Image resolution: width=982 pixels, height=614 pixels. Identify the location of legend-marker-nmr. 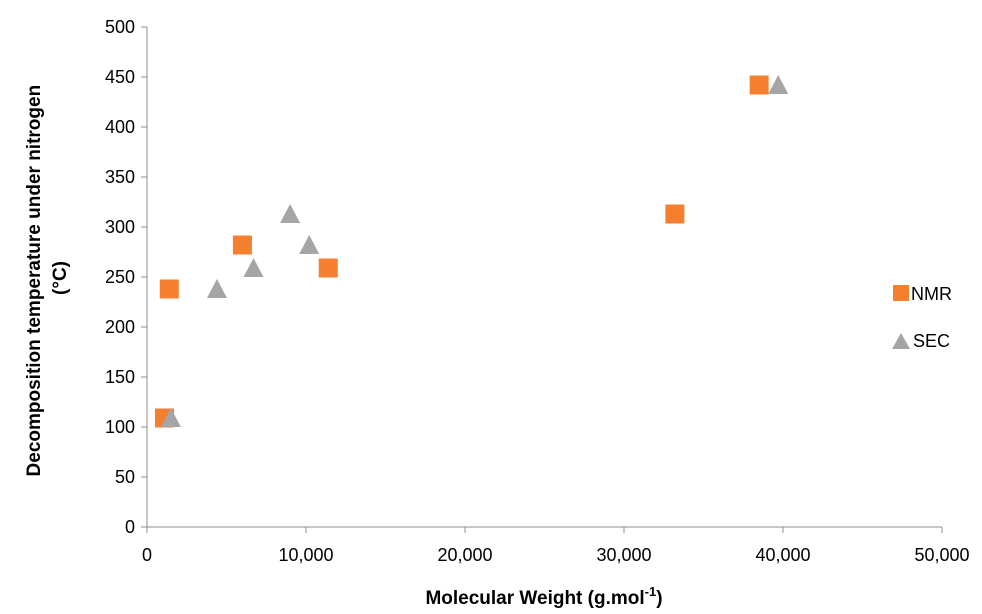
(901, 293).